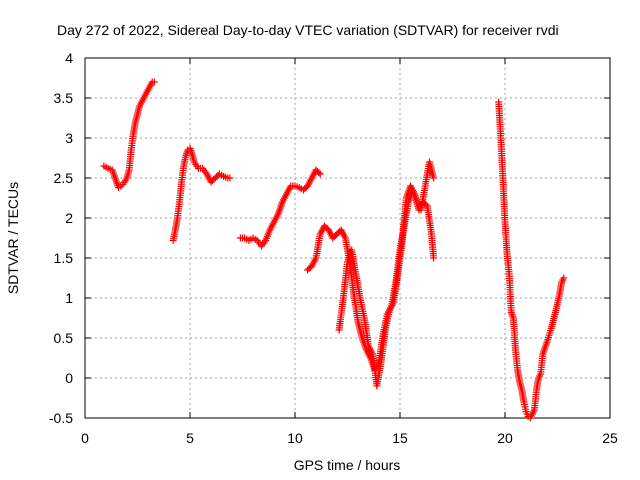 Image resolution: width=640 pixels, height=480 pixels. I want to click on y-tick-label: 2.5, so click(64, 178).